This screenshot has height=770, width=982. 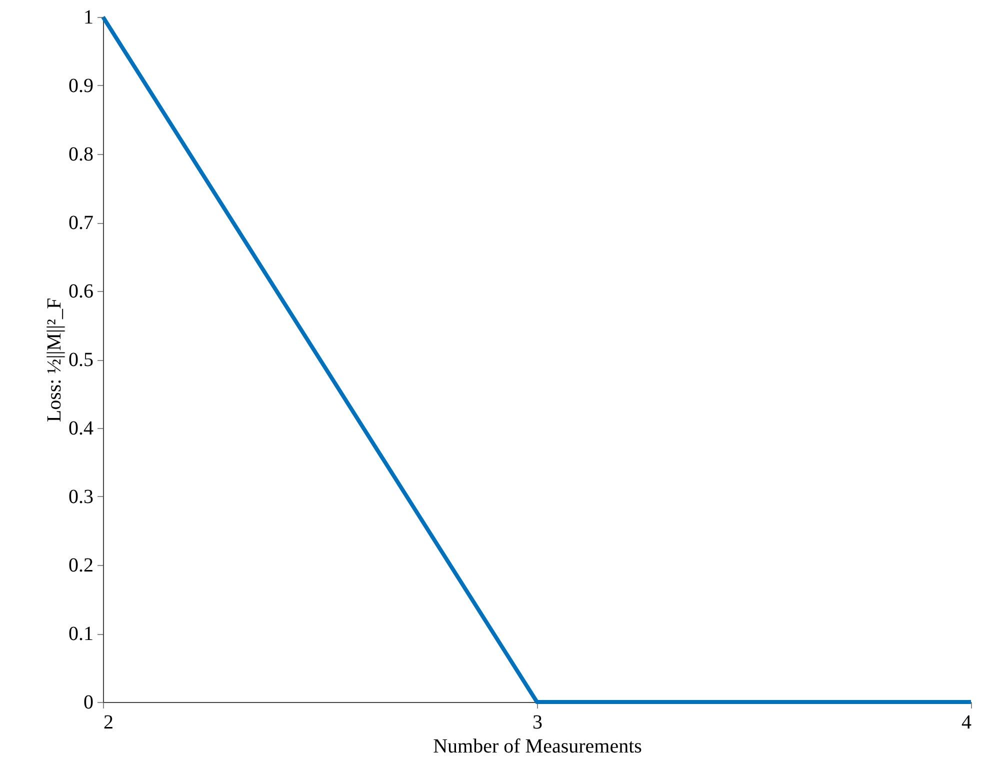 What do you see at coordinates (537, 723) in the screenshot?
I see `x-tick-label: 3` at bounding box center [537, 723].